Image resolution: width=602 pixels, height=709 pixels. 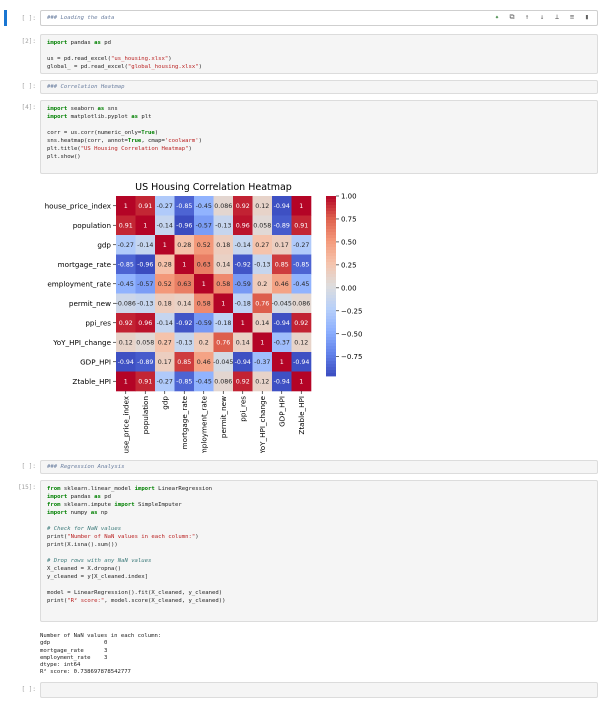 I want to click on x-tick-label: mortgage_rate, so click(x=184, y=422).